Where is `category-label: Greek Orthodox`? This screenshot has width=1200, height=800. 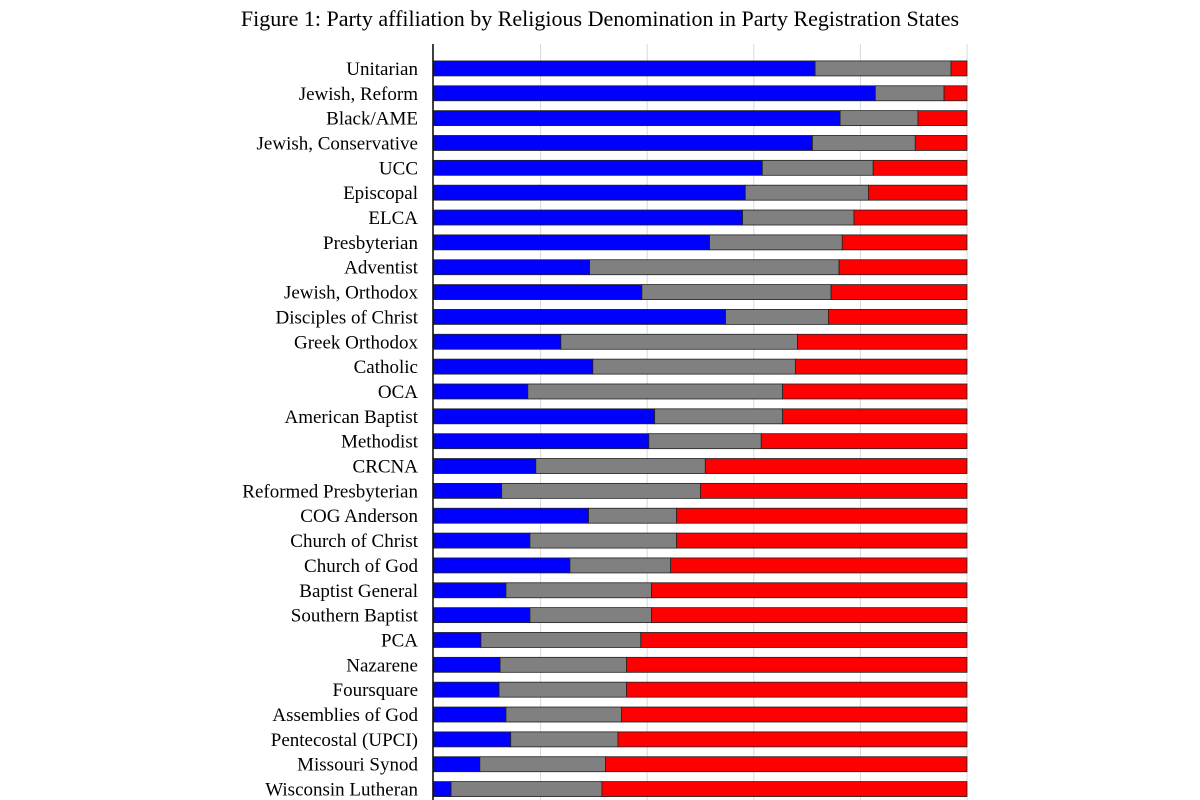
category-label: Greek Orthodox is located at coordinates (356, 342).